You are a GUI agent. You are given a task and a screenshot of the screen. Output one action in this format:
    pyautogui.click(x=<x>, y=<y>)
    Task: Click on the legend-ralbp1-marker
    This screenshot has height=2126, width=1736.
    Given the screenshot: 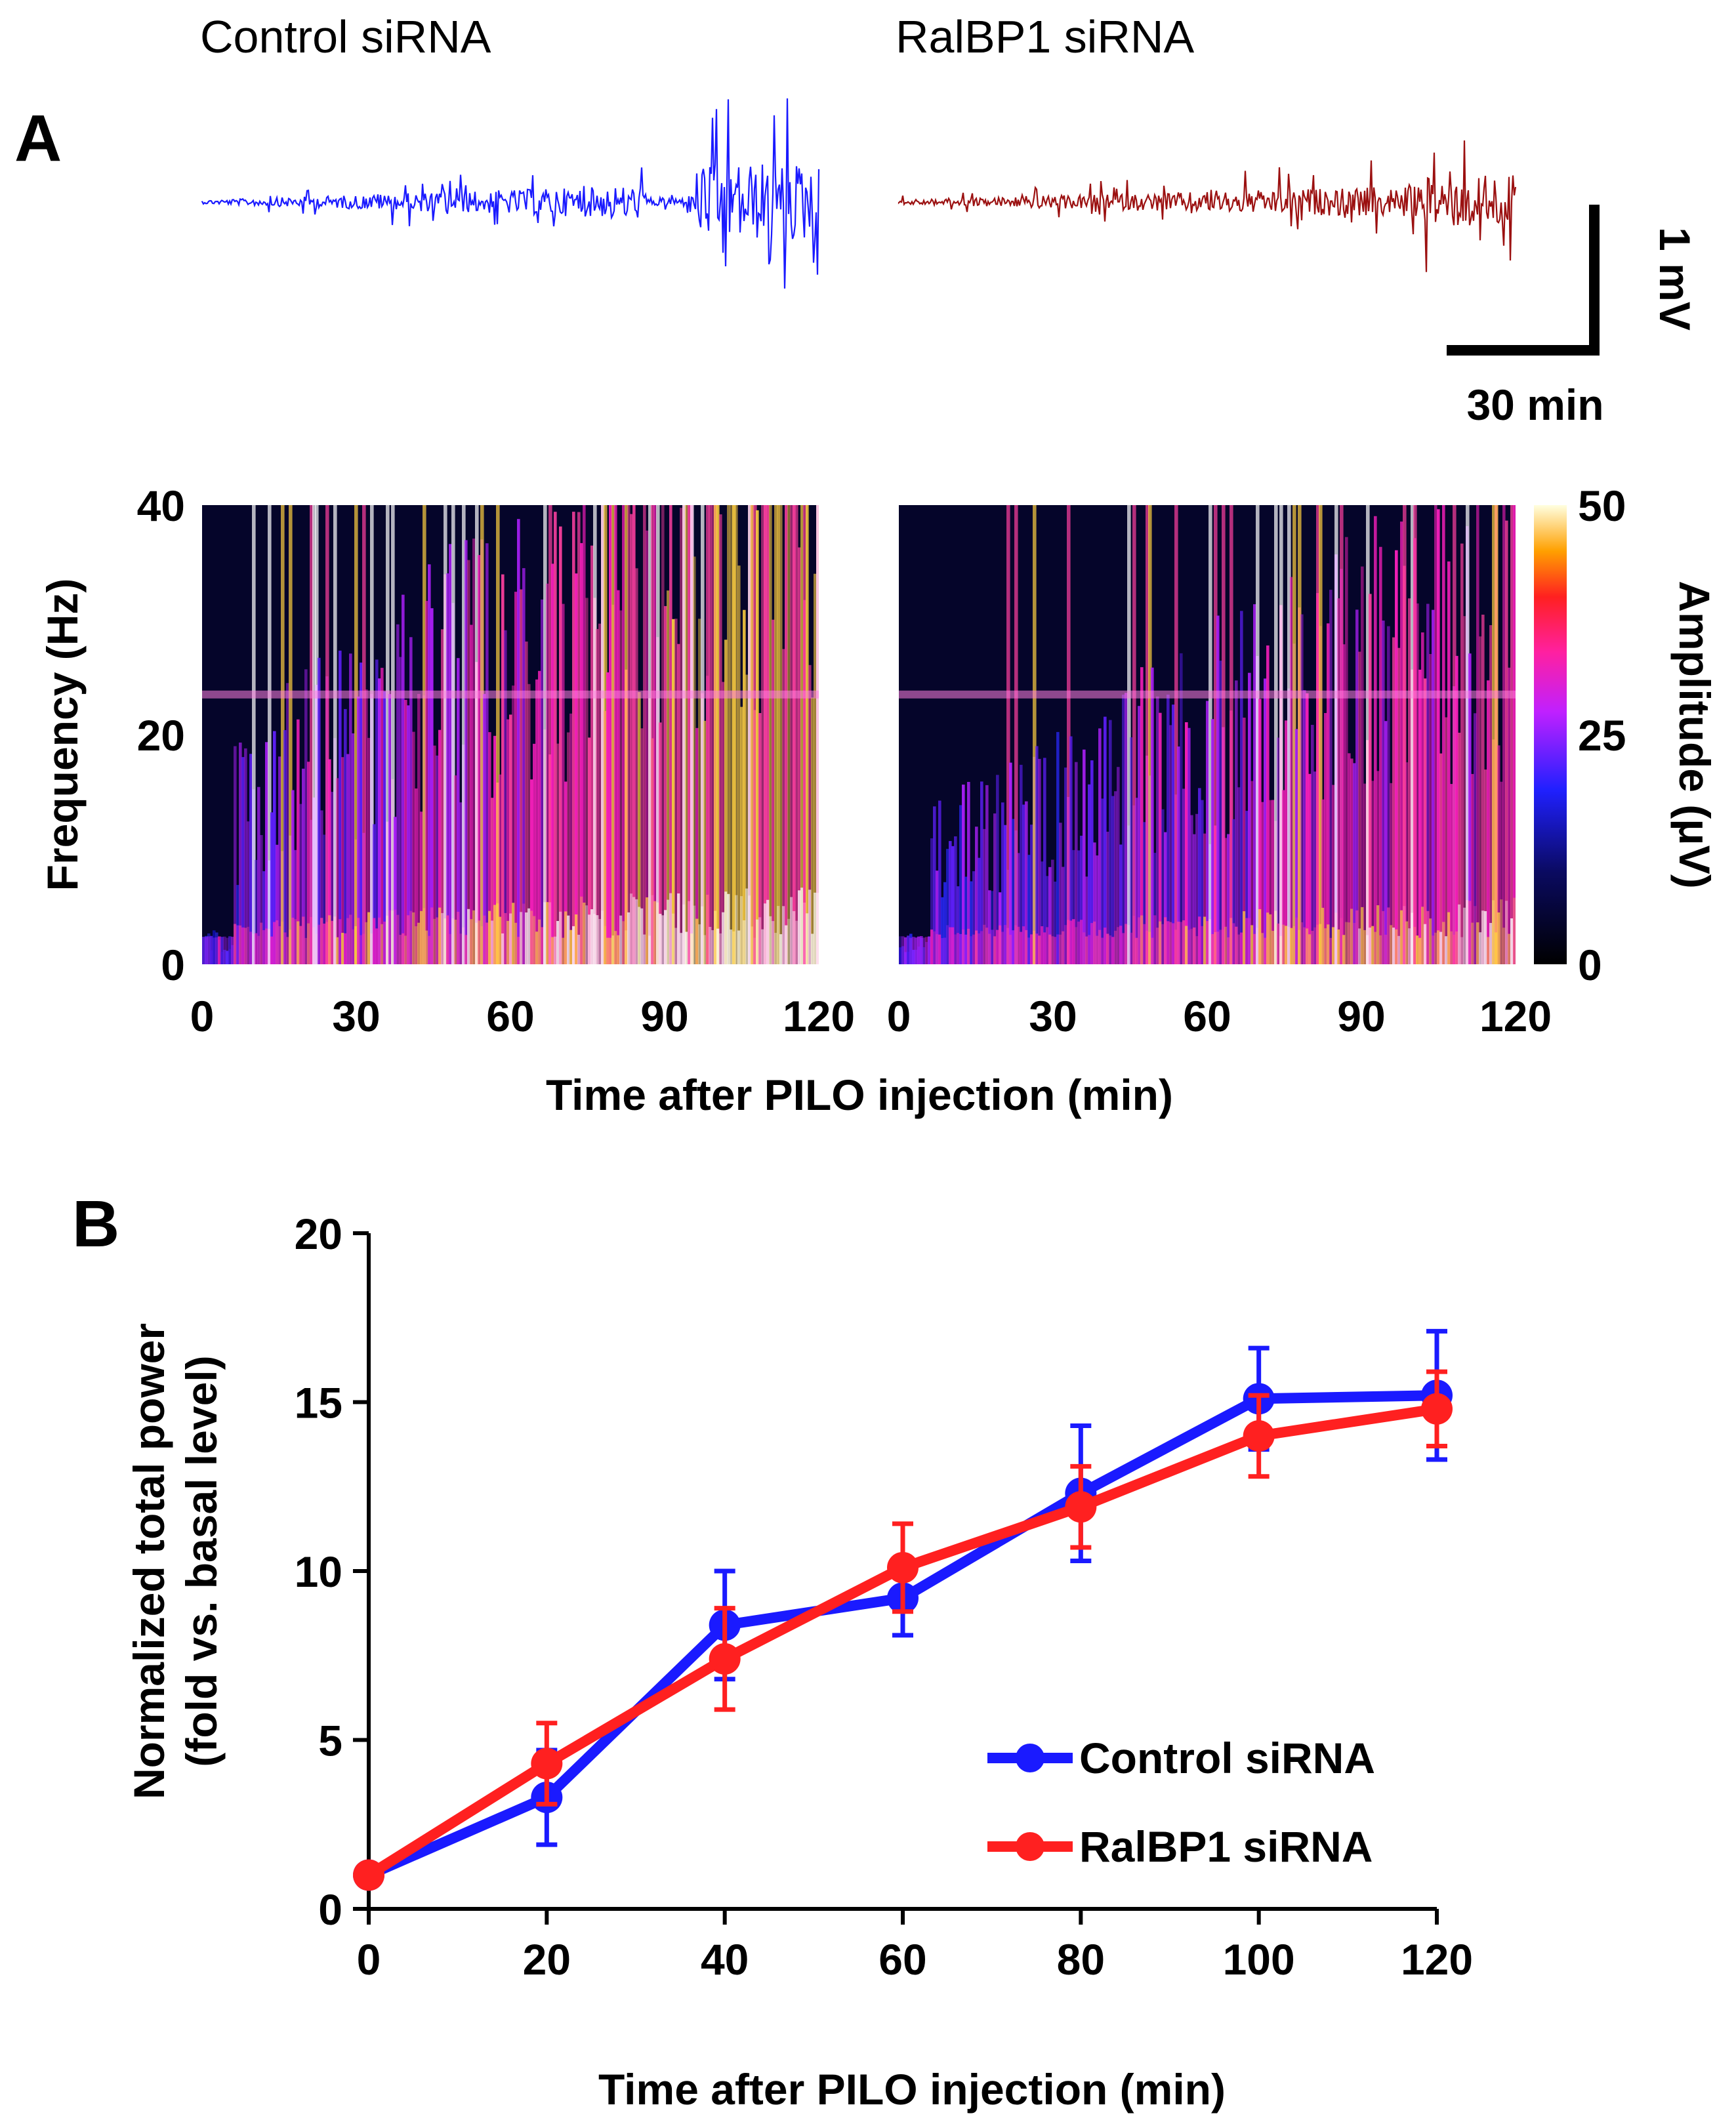 What is the action you would take?
    pyautogui.click(x=1030, y=1846)
    